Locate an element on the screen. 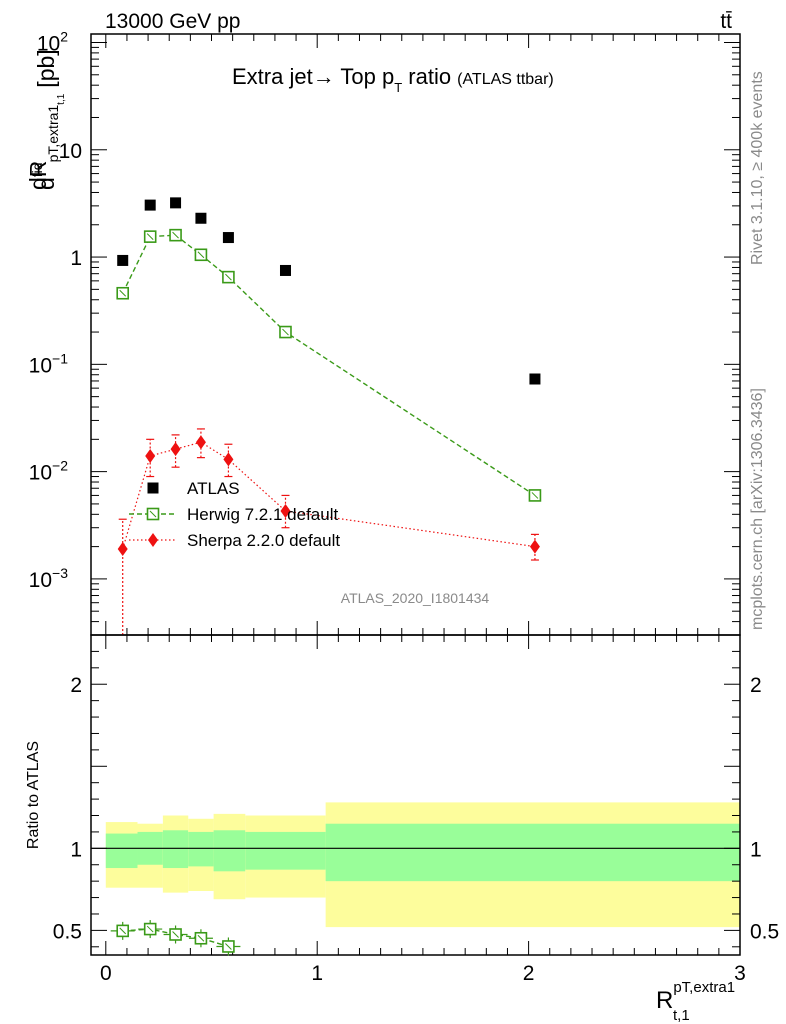 This screenshot has height=1024, width=786. x-tick-label: 3 is located at coordinates (740, 973).